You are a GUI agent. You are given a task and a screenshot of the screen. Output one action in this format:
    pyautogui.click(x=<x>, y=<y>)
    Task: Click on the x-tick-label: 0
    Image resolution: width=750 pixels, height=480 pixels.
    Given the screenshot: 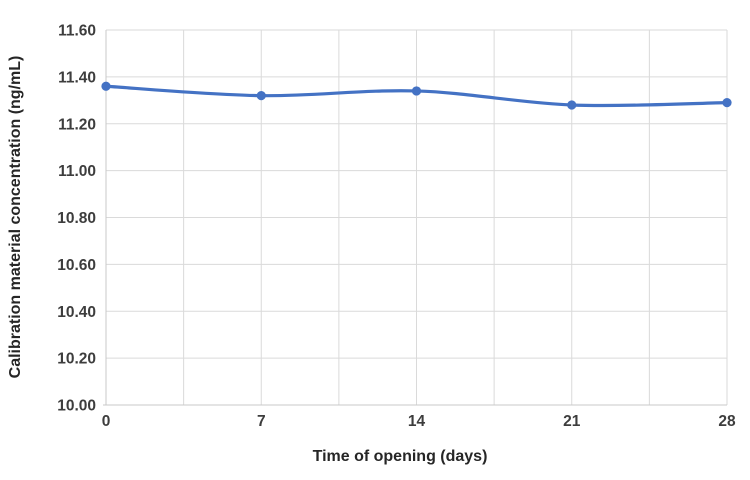 What is the action you would take?
    pyautogui.click(x=106, y=421)
    